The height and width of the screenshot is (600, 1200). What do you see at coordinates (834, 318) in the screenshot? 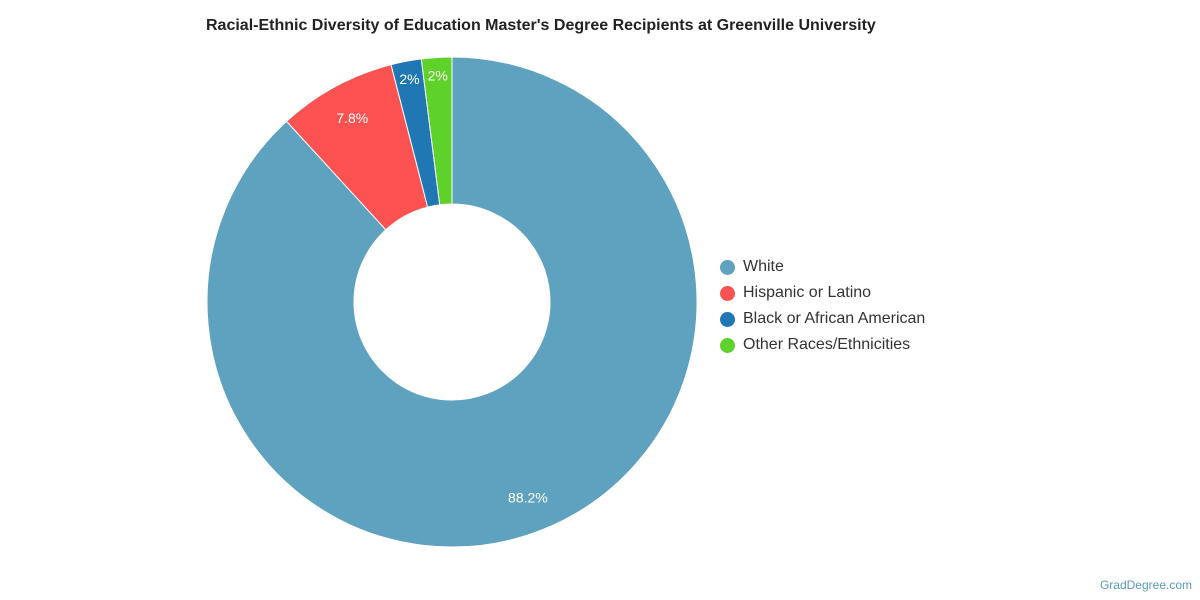
I see `legend-label: Black or African American` at bounding box center [834, 318].